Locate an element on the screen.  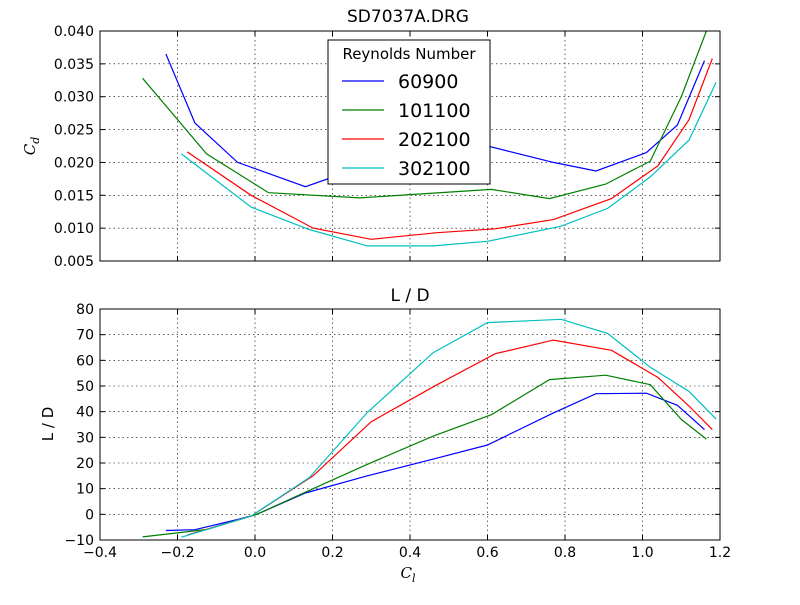
drag-panel-ytick-label: 0.030 is located at coordinates (74, 98).